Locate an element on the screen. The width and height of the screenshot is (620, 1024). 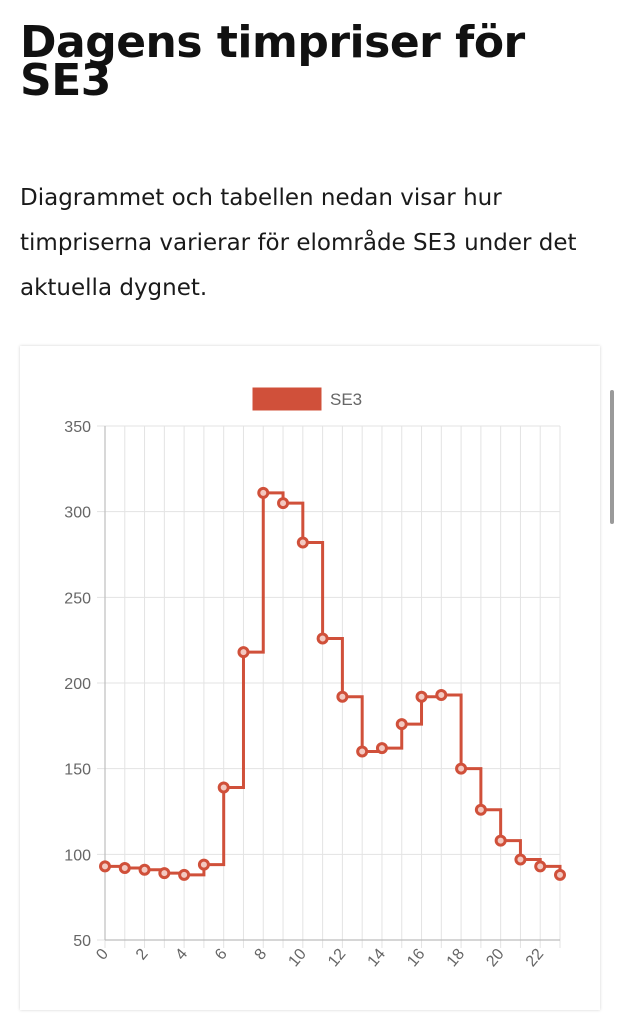
x-tick-label: 2 is located at coordinates (142, 955).